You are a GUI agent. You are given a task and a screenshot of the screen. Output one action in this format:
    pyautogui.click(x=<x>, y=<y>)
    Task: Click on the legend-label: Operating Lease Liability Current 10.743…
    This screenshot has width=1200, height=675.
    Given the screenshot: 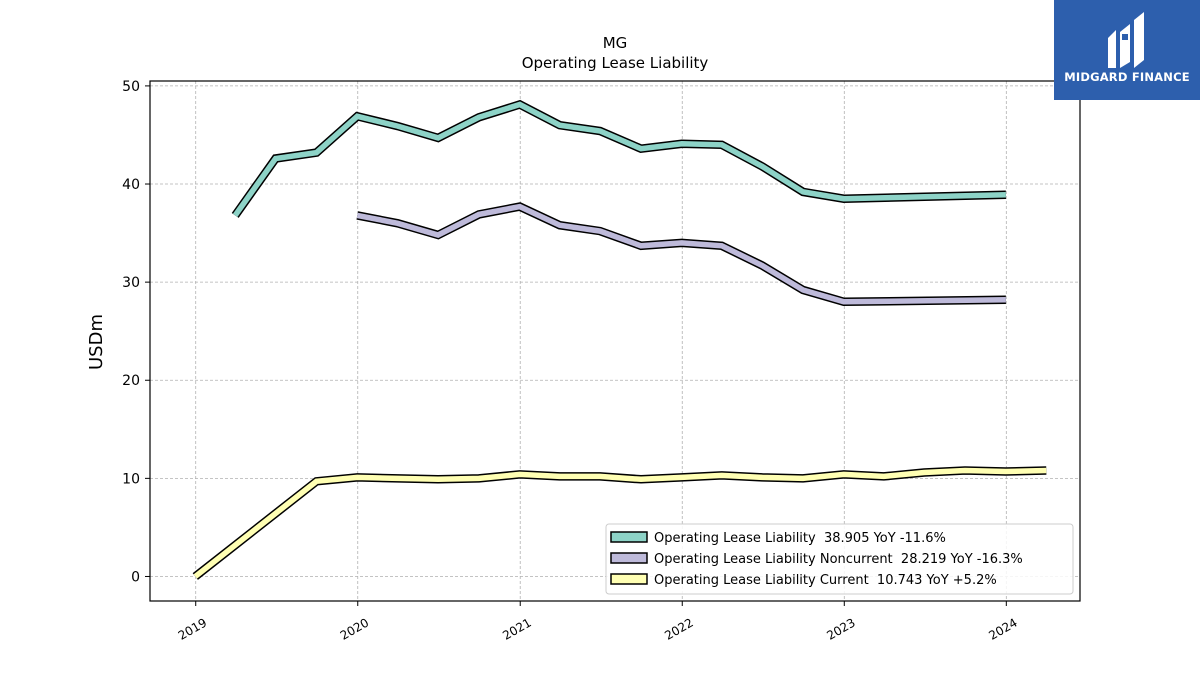 What is the action you would take?
    pyautogui.click(x=825, y=580)
    